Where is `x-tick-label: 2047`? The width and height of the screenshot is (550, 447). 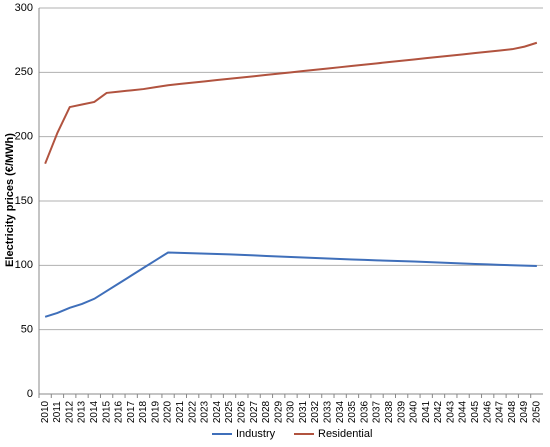 x-tick-label: 2047 is located at coordinates (500, 411).